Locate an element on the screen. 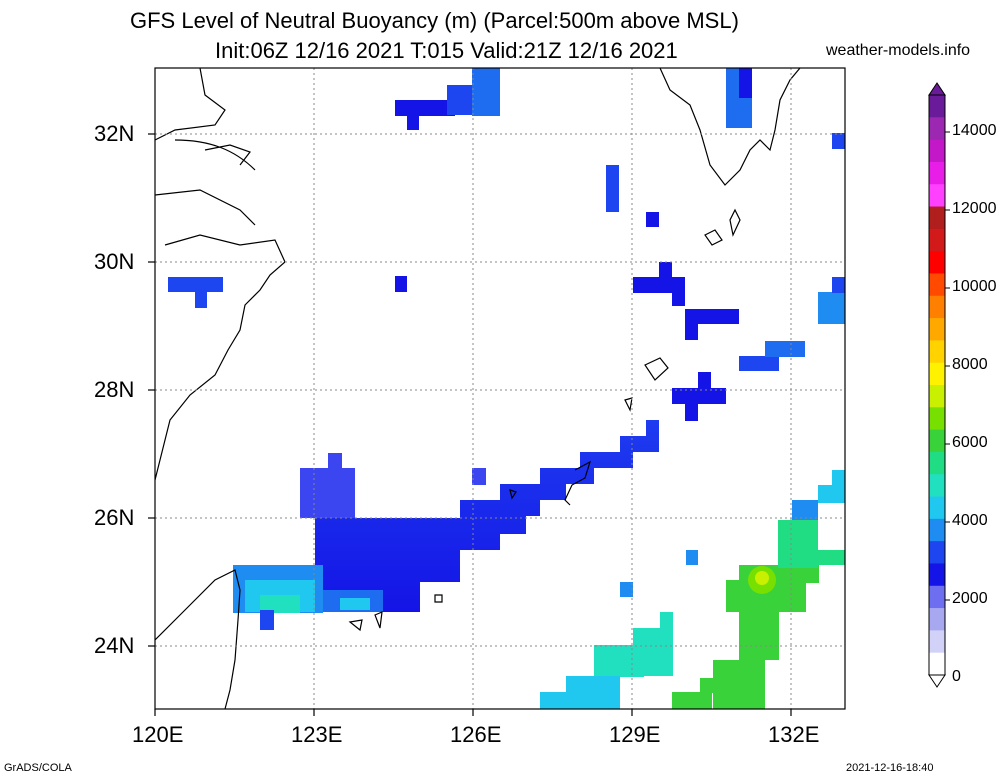  colorbar-label-12000: 12000 is located at coordinates (974, 208).